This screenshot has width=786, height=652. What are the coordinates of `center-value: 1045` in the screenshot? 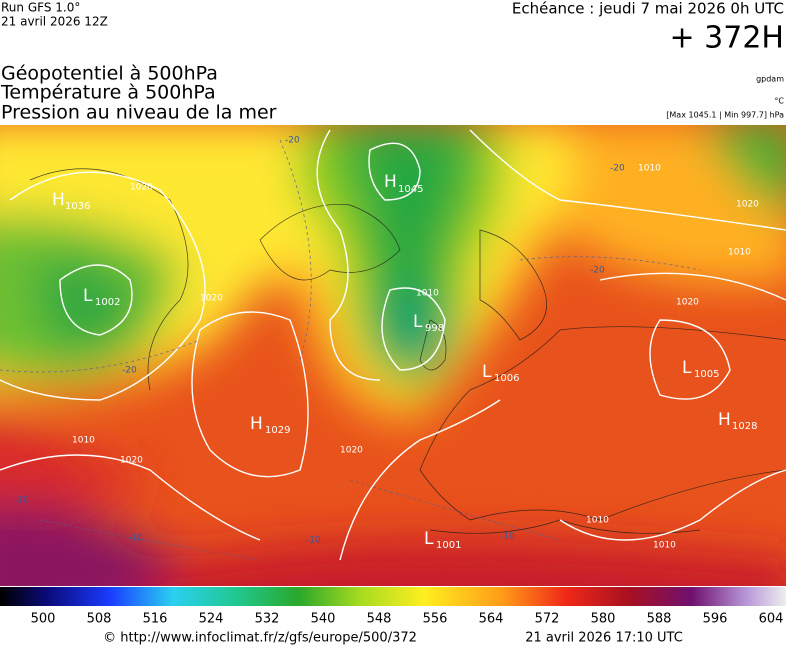 It's located at (410, 189).